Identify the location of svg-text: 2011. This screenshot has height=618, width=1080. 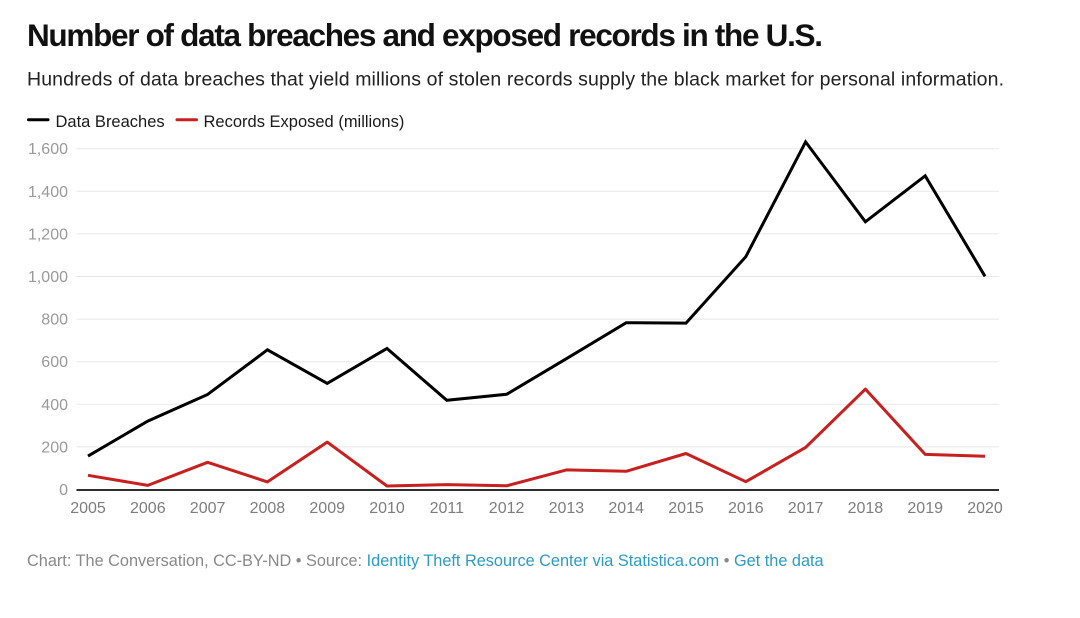
(447, 508).